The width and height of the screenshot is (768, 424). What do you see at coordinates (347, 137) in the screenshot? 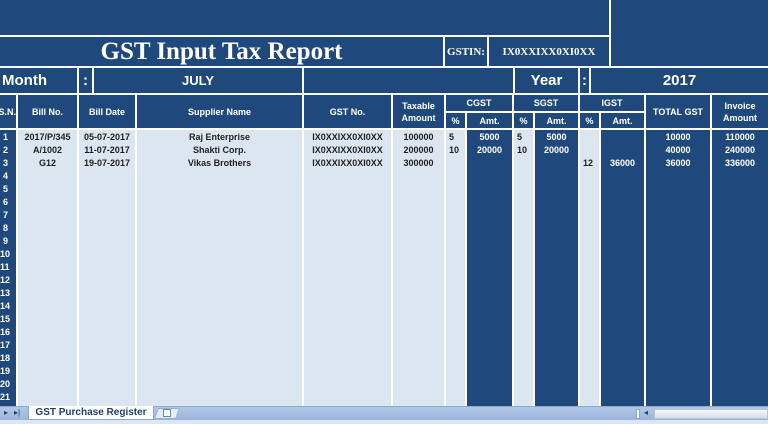
I see `row1-gst-no: IX0XXIXX0XI0XX` at bounding box center [347, 137].